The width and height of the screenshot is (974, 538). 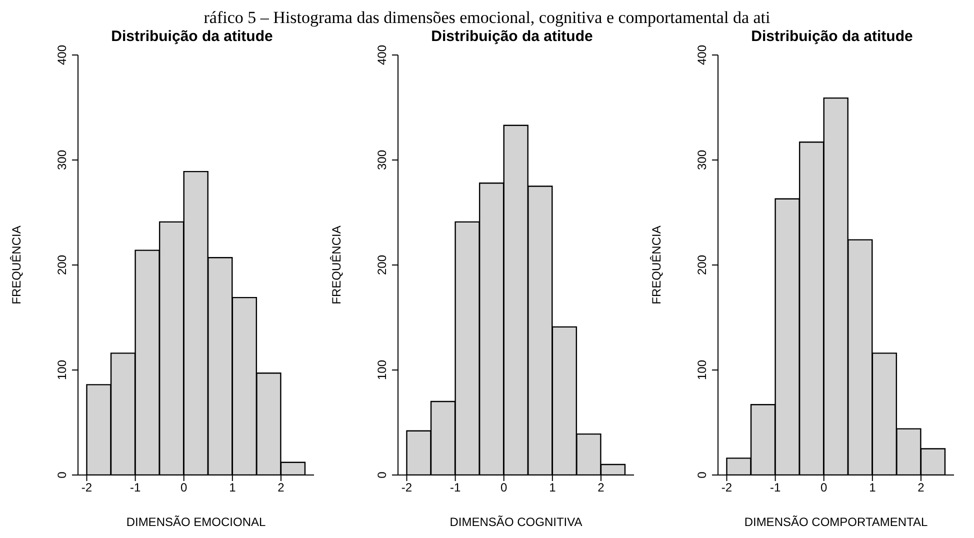 I want to click on x-axis-title: DIMENSÃO COGNITIVA, so click(x=516, y=522).